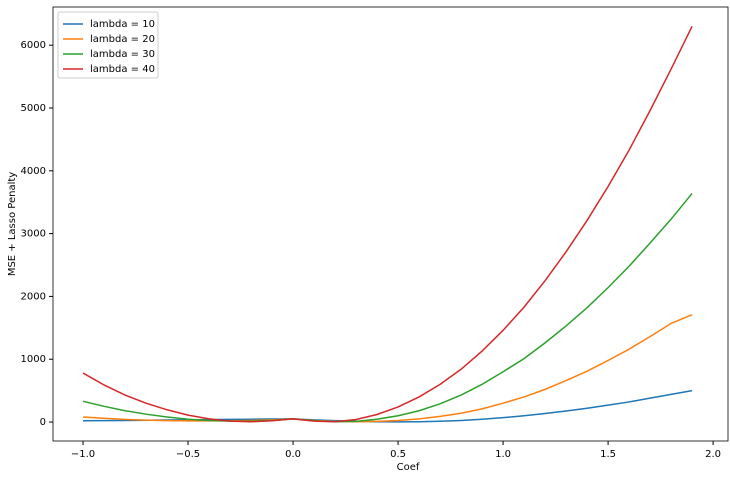 This screenshot has height=480, width=730. I want to click on y-tick-label: 5000, so click(33, 108).